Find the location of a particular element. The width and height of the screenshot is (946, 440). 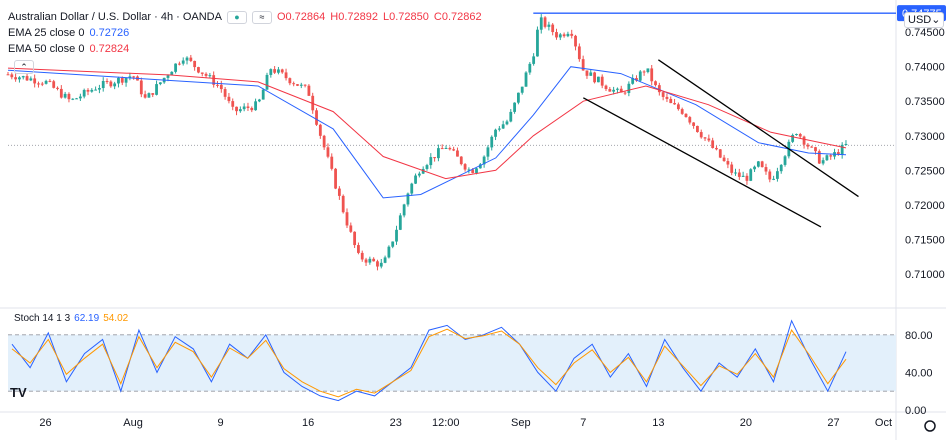

ema25-value: 0.72726 is located at coordinates (109, 33).